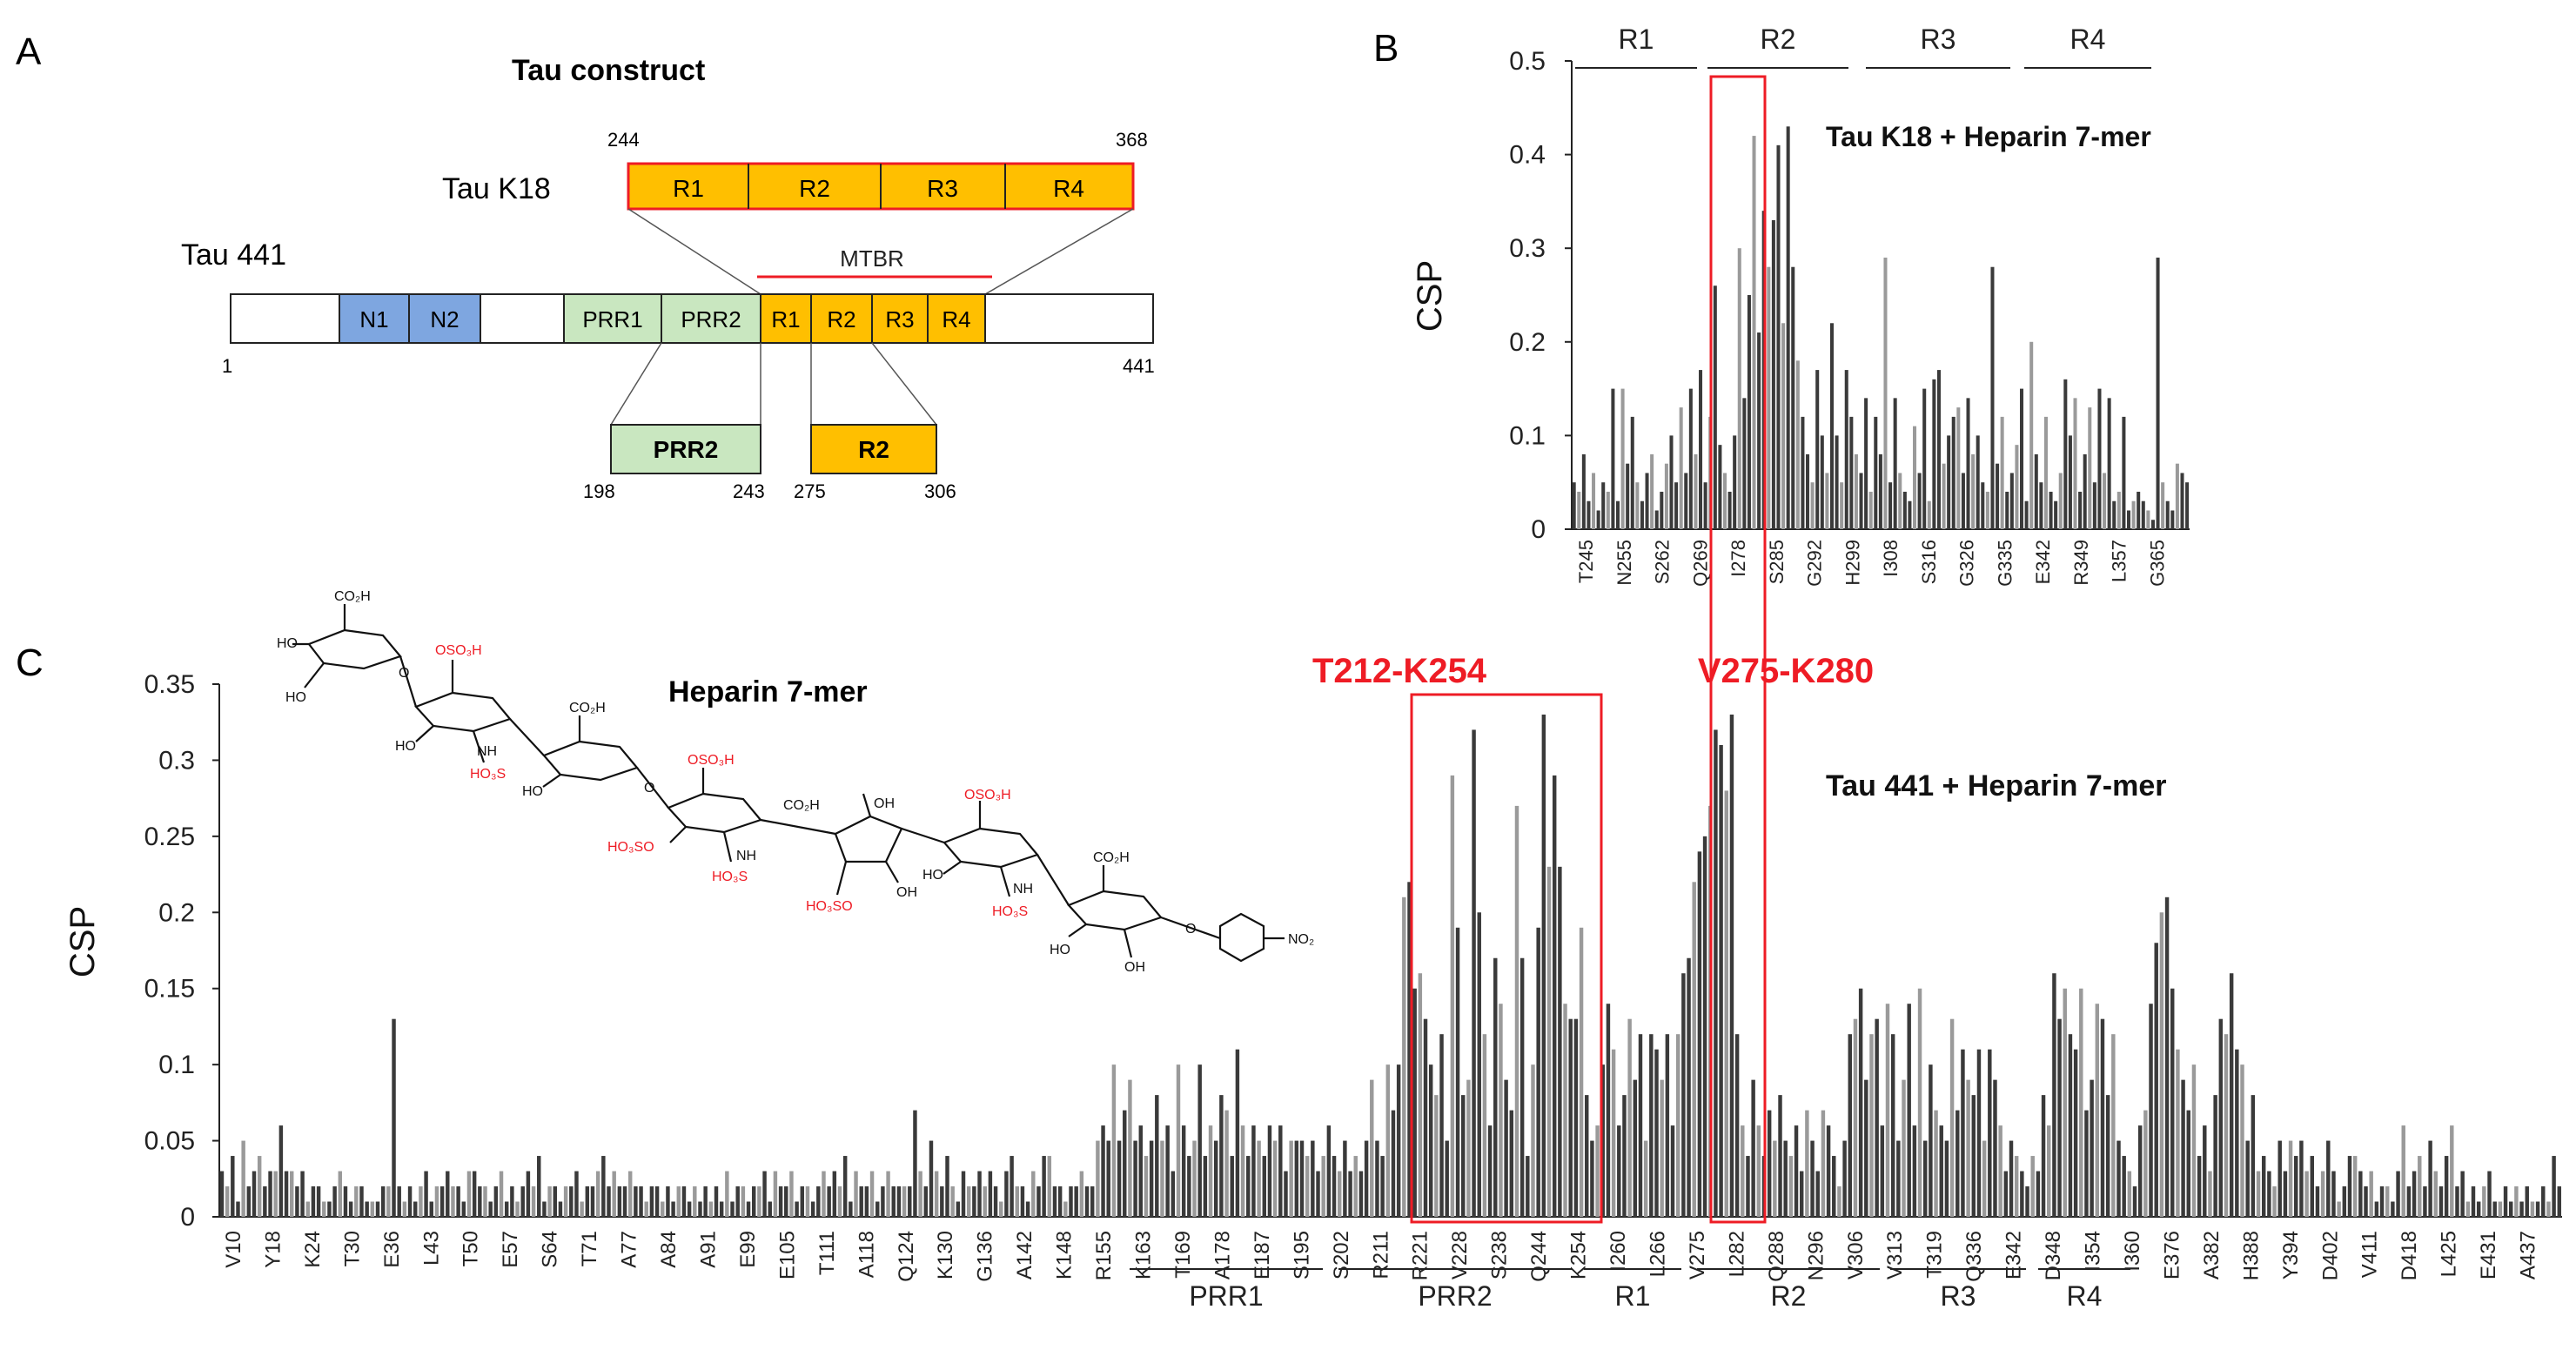 The width and height of the screenshot is (2576, 1370). I want to click on glycosidic-links, so click(810, 797).